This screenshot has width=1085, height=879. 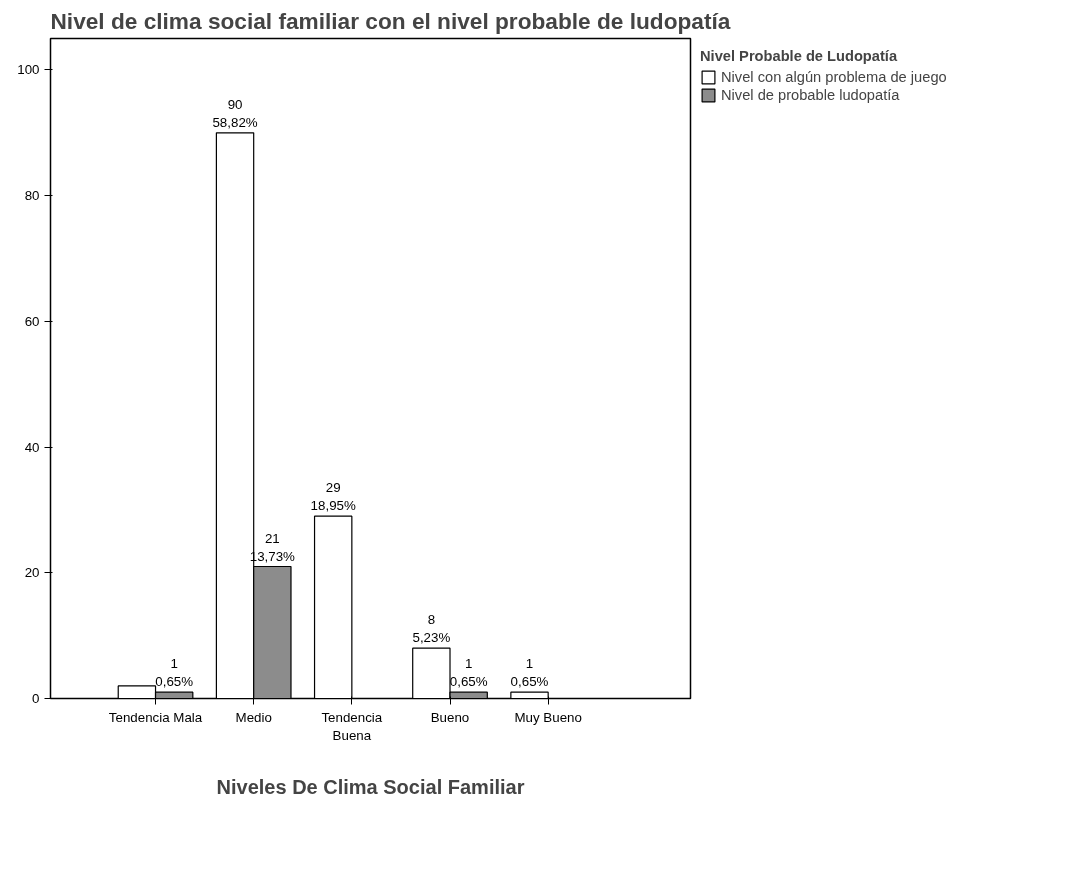 What do you see at coordinates (235, 113) in the screenshot?
I see `data-label: 90 58,82%` at bounding box center [235, 113].